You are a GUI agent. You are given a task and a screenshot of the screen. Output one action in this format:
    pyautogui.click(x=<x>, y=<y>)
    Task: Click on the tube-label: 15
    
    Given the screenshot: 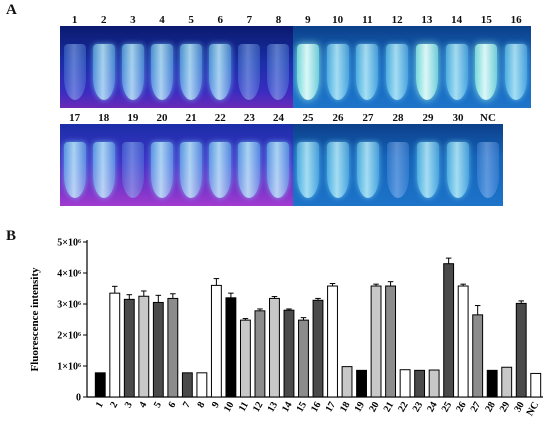 What is the action you would take?
    pyautogui.click(x=486, y=20)
    